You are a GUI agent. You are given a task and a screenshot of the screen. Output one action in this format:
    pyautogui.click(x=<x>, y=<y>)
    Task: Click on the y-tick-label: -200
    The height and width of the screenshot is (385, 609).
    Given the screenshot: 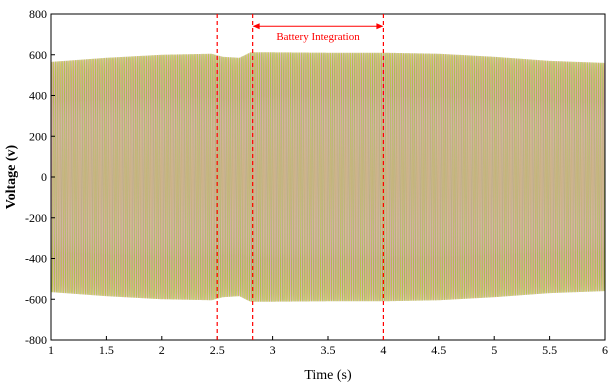 What is the action you would take?
    pyautogui.click(x=36, y=218)
    